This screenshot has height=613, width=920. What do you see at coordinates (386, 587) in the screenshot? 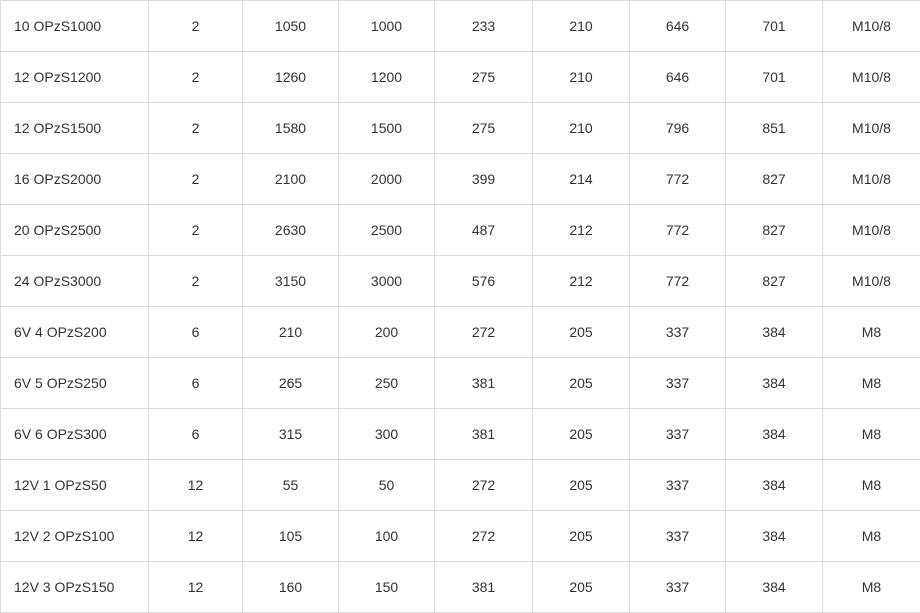
I see `table-cell: 150` at bounding box center [386, 587].